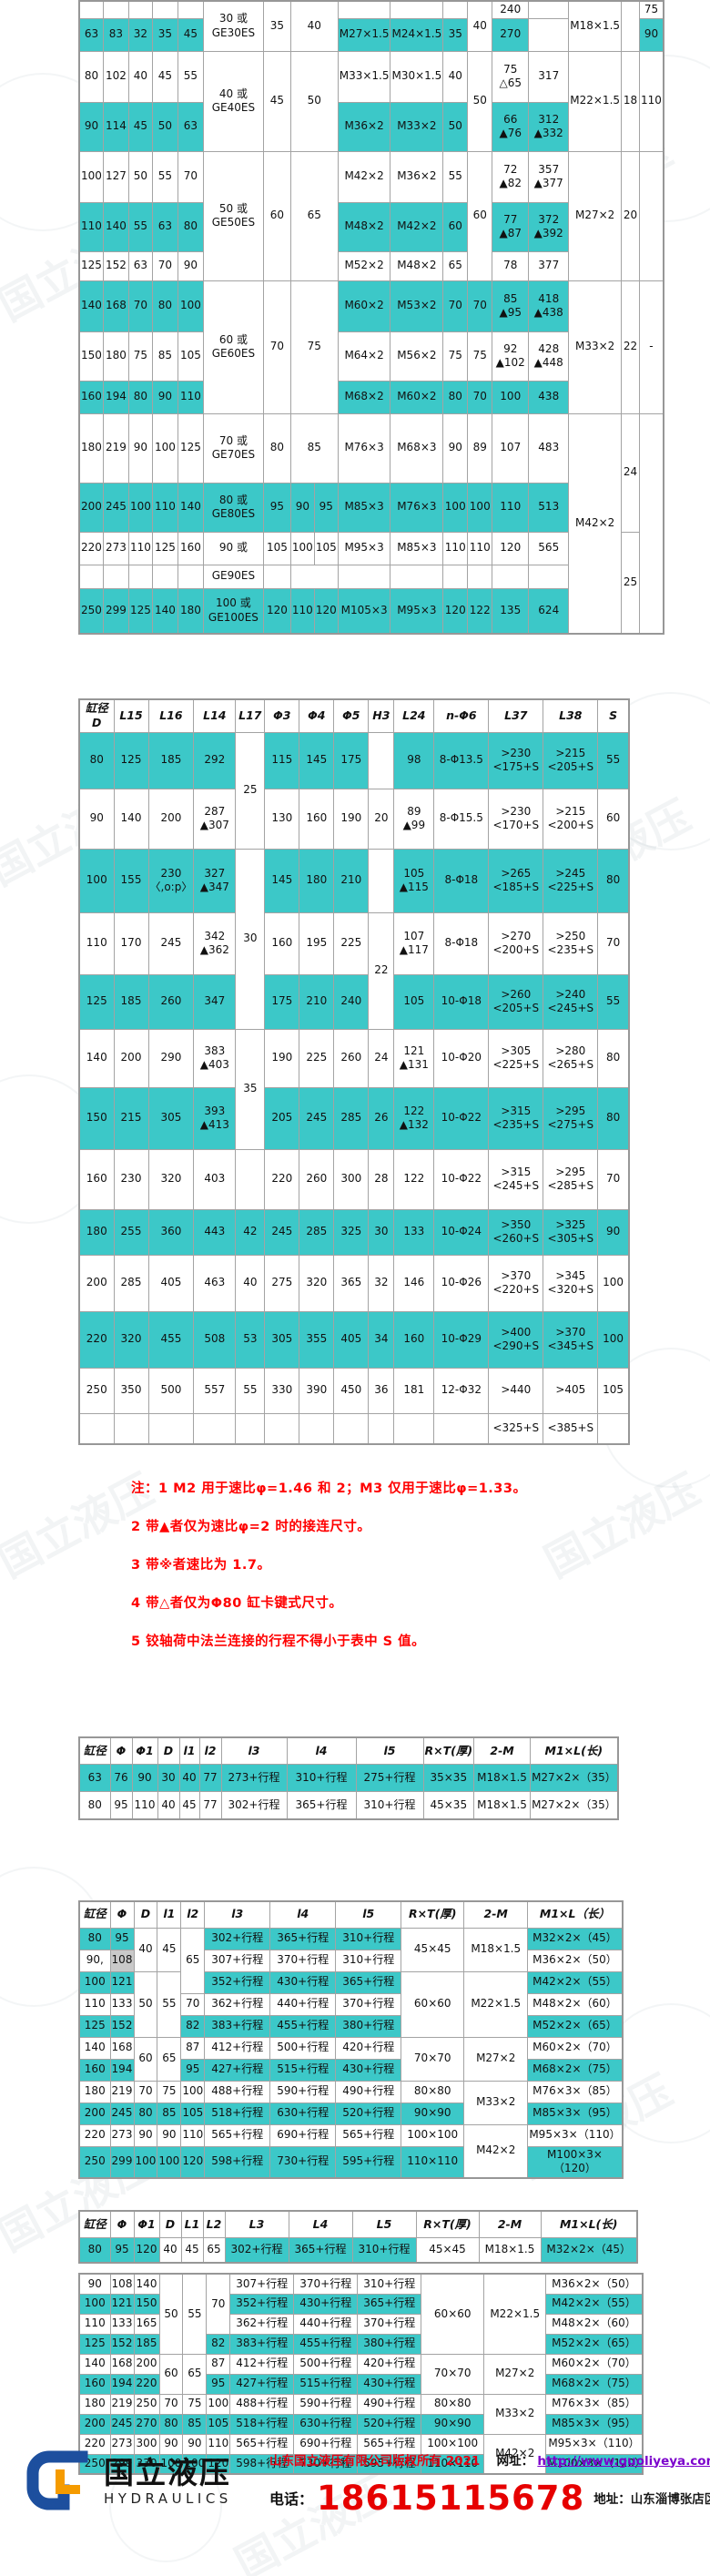 The width and height of the screenshot is (710, 2576). I want to click on cell: 230, so click(131, 1179).